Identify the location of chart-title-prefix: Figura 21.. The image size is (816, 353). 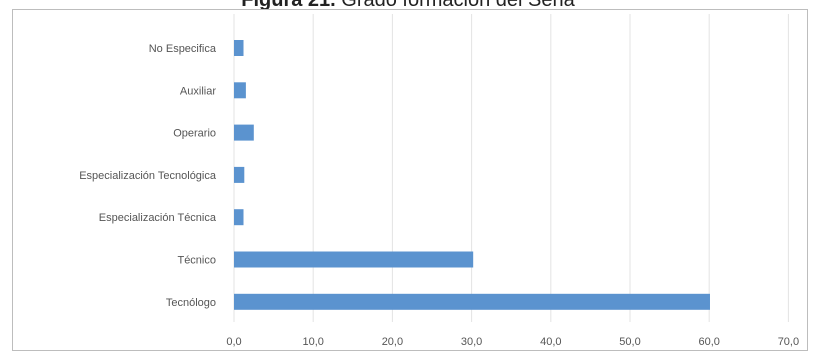
(288, 5).